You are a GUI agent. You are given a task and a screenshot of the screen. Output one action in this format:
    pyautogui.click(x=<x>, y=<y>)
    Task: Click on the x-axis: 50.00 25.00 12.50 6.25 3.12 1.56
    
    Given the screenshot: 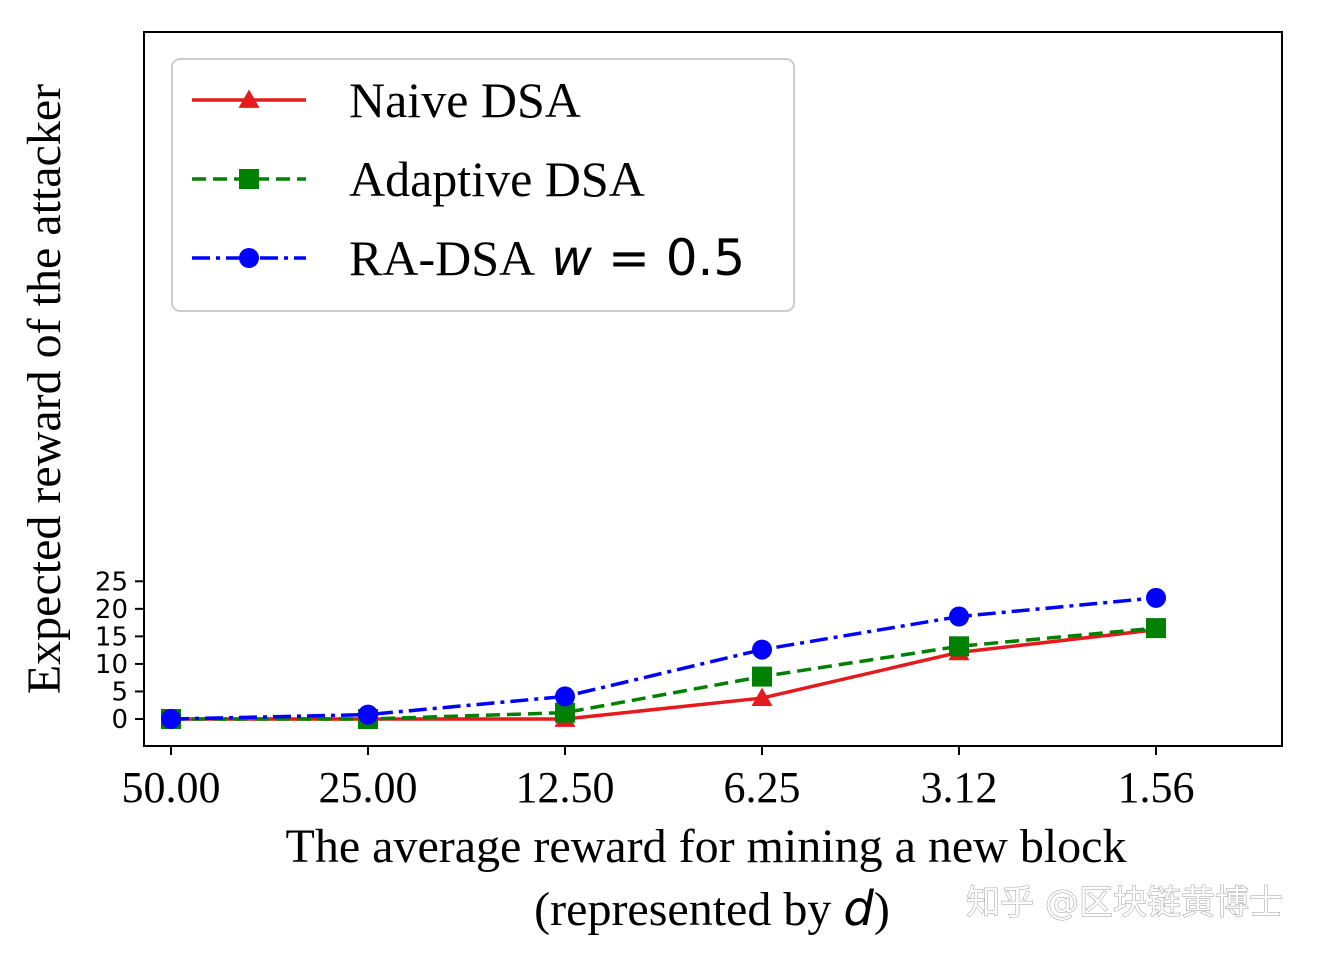 What is the action you would take?
    pyautogui.click(x=658, y=779)
    